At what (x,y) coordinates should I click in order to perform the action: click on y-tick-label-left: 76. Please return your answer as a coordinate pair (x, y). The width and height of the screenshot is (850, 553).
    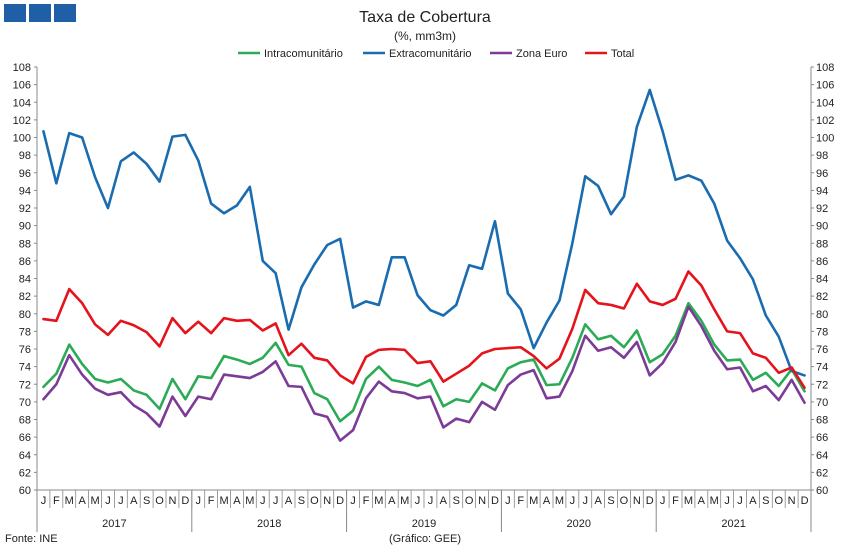
    Looking at the image, I should click on (25, 350).